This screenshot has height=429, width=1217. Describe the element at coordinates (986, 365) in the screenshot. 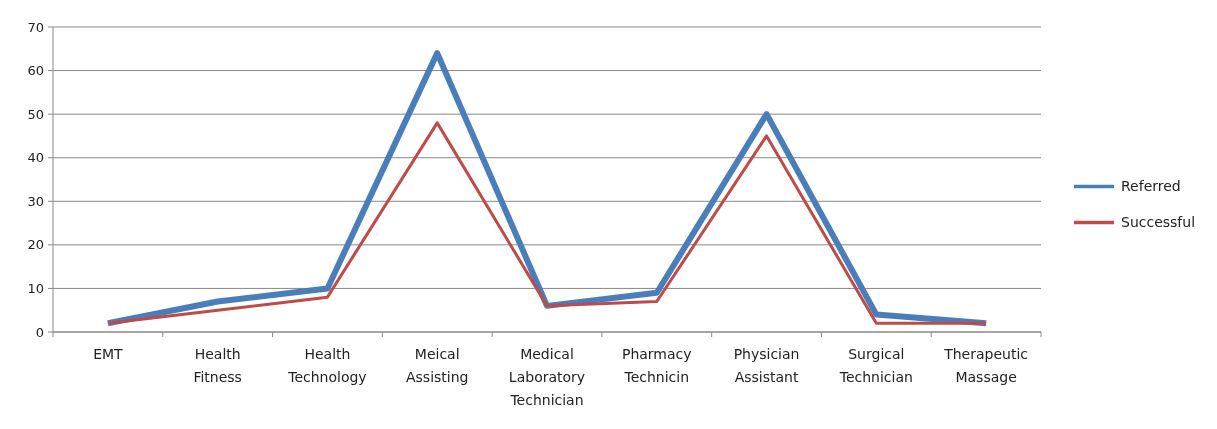

I see `x-tick-label: Therapeutic Massage` at that location.